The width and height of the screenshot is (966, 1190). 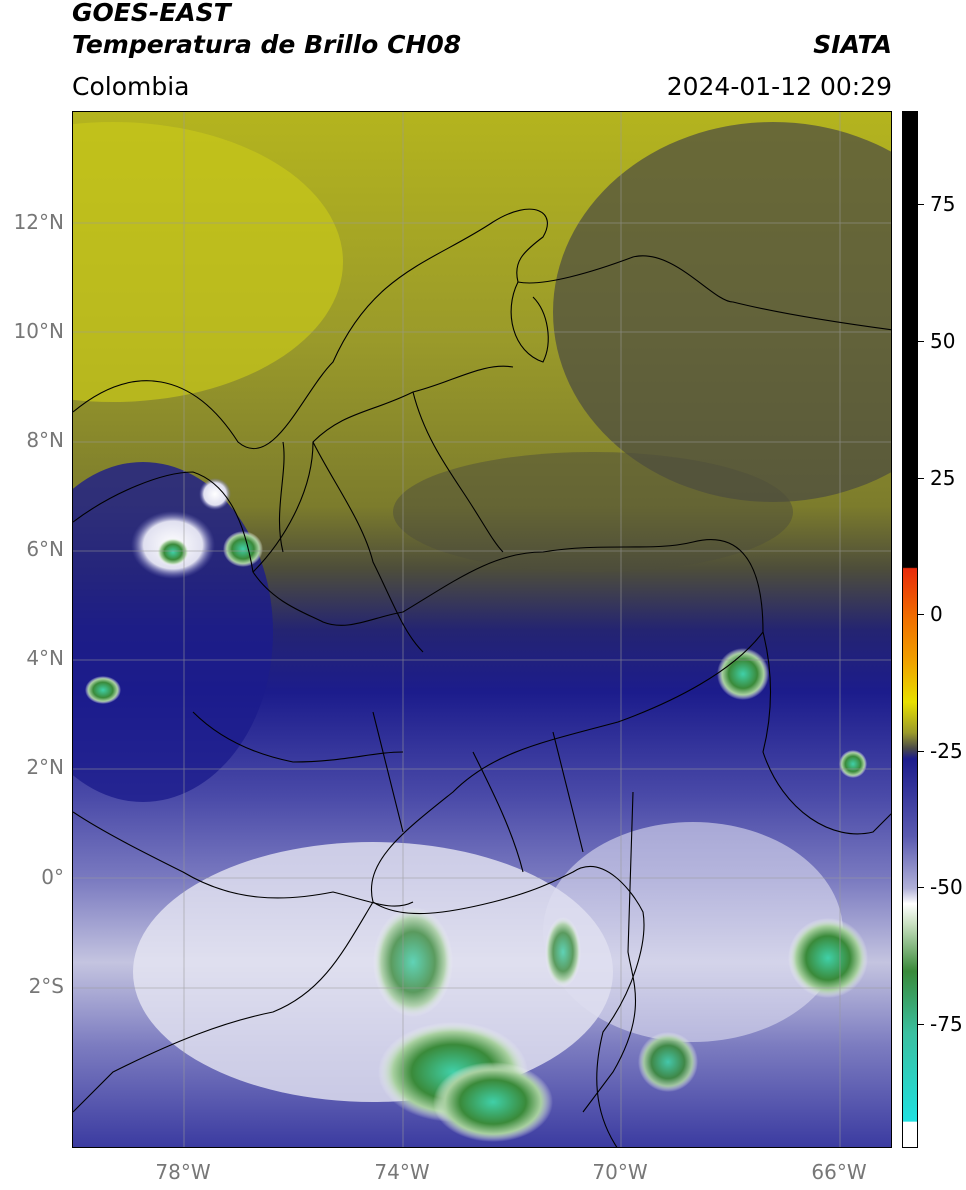 What do you see at coordinates (46, 986) in the screenshot?
I see `lat-label-2s: 2°S` at bounding box center [46, 986].